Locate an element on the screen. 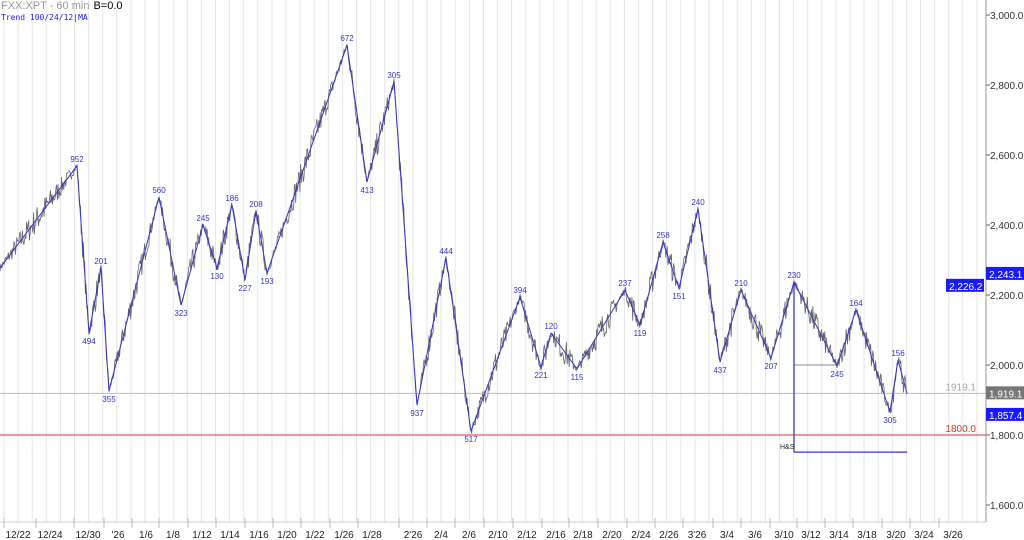  chart-title: FXX:XPT - 60 min B=0.0 is located at coordinates (62, 6).